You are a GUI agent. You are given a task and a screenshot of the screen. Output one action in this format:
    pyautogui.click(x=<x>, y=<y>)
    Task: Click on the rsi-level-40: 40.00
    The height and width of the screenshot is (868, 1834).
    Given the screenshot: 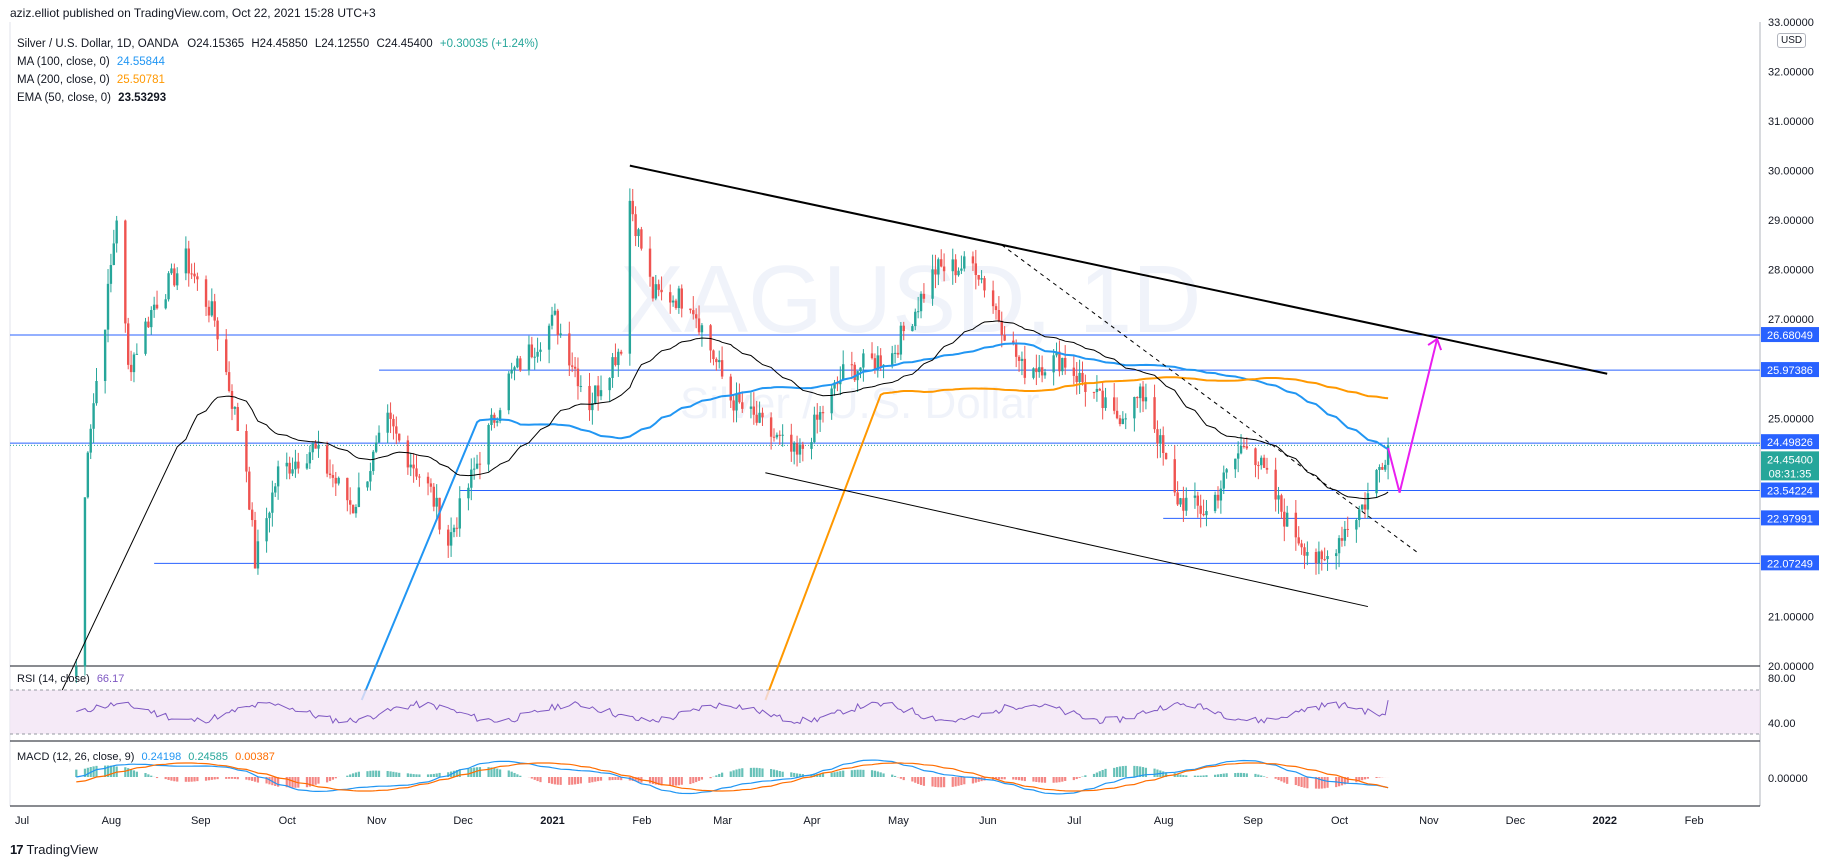 What is the action you would take?
    pyautogui.click(x=1782, y=724)
    